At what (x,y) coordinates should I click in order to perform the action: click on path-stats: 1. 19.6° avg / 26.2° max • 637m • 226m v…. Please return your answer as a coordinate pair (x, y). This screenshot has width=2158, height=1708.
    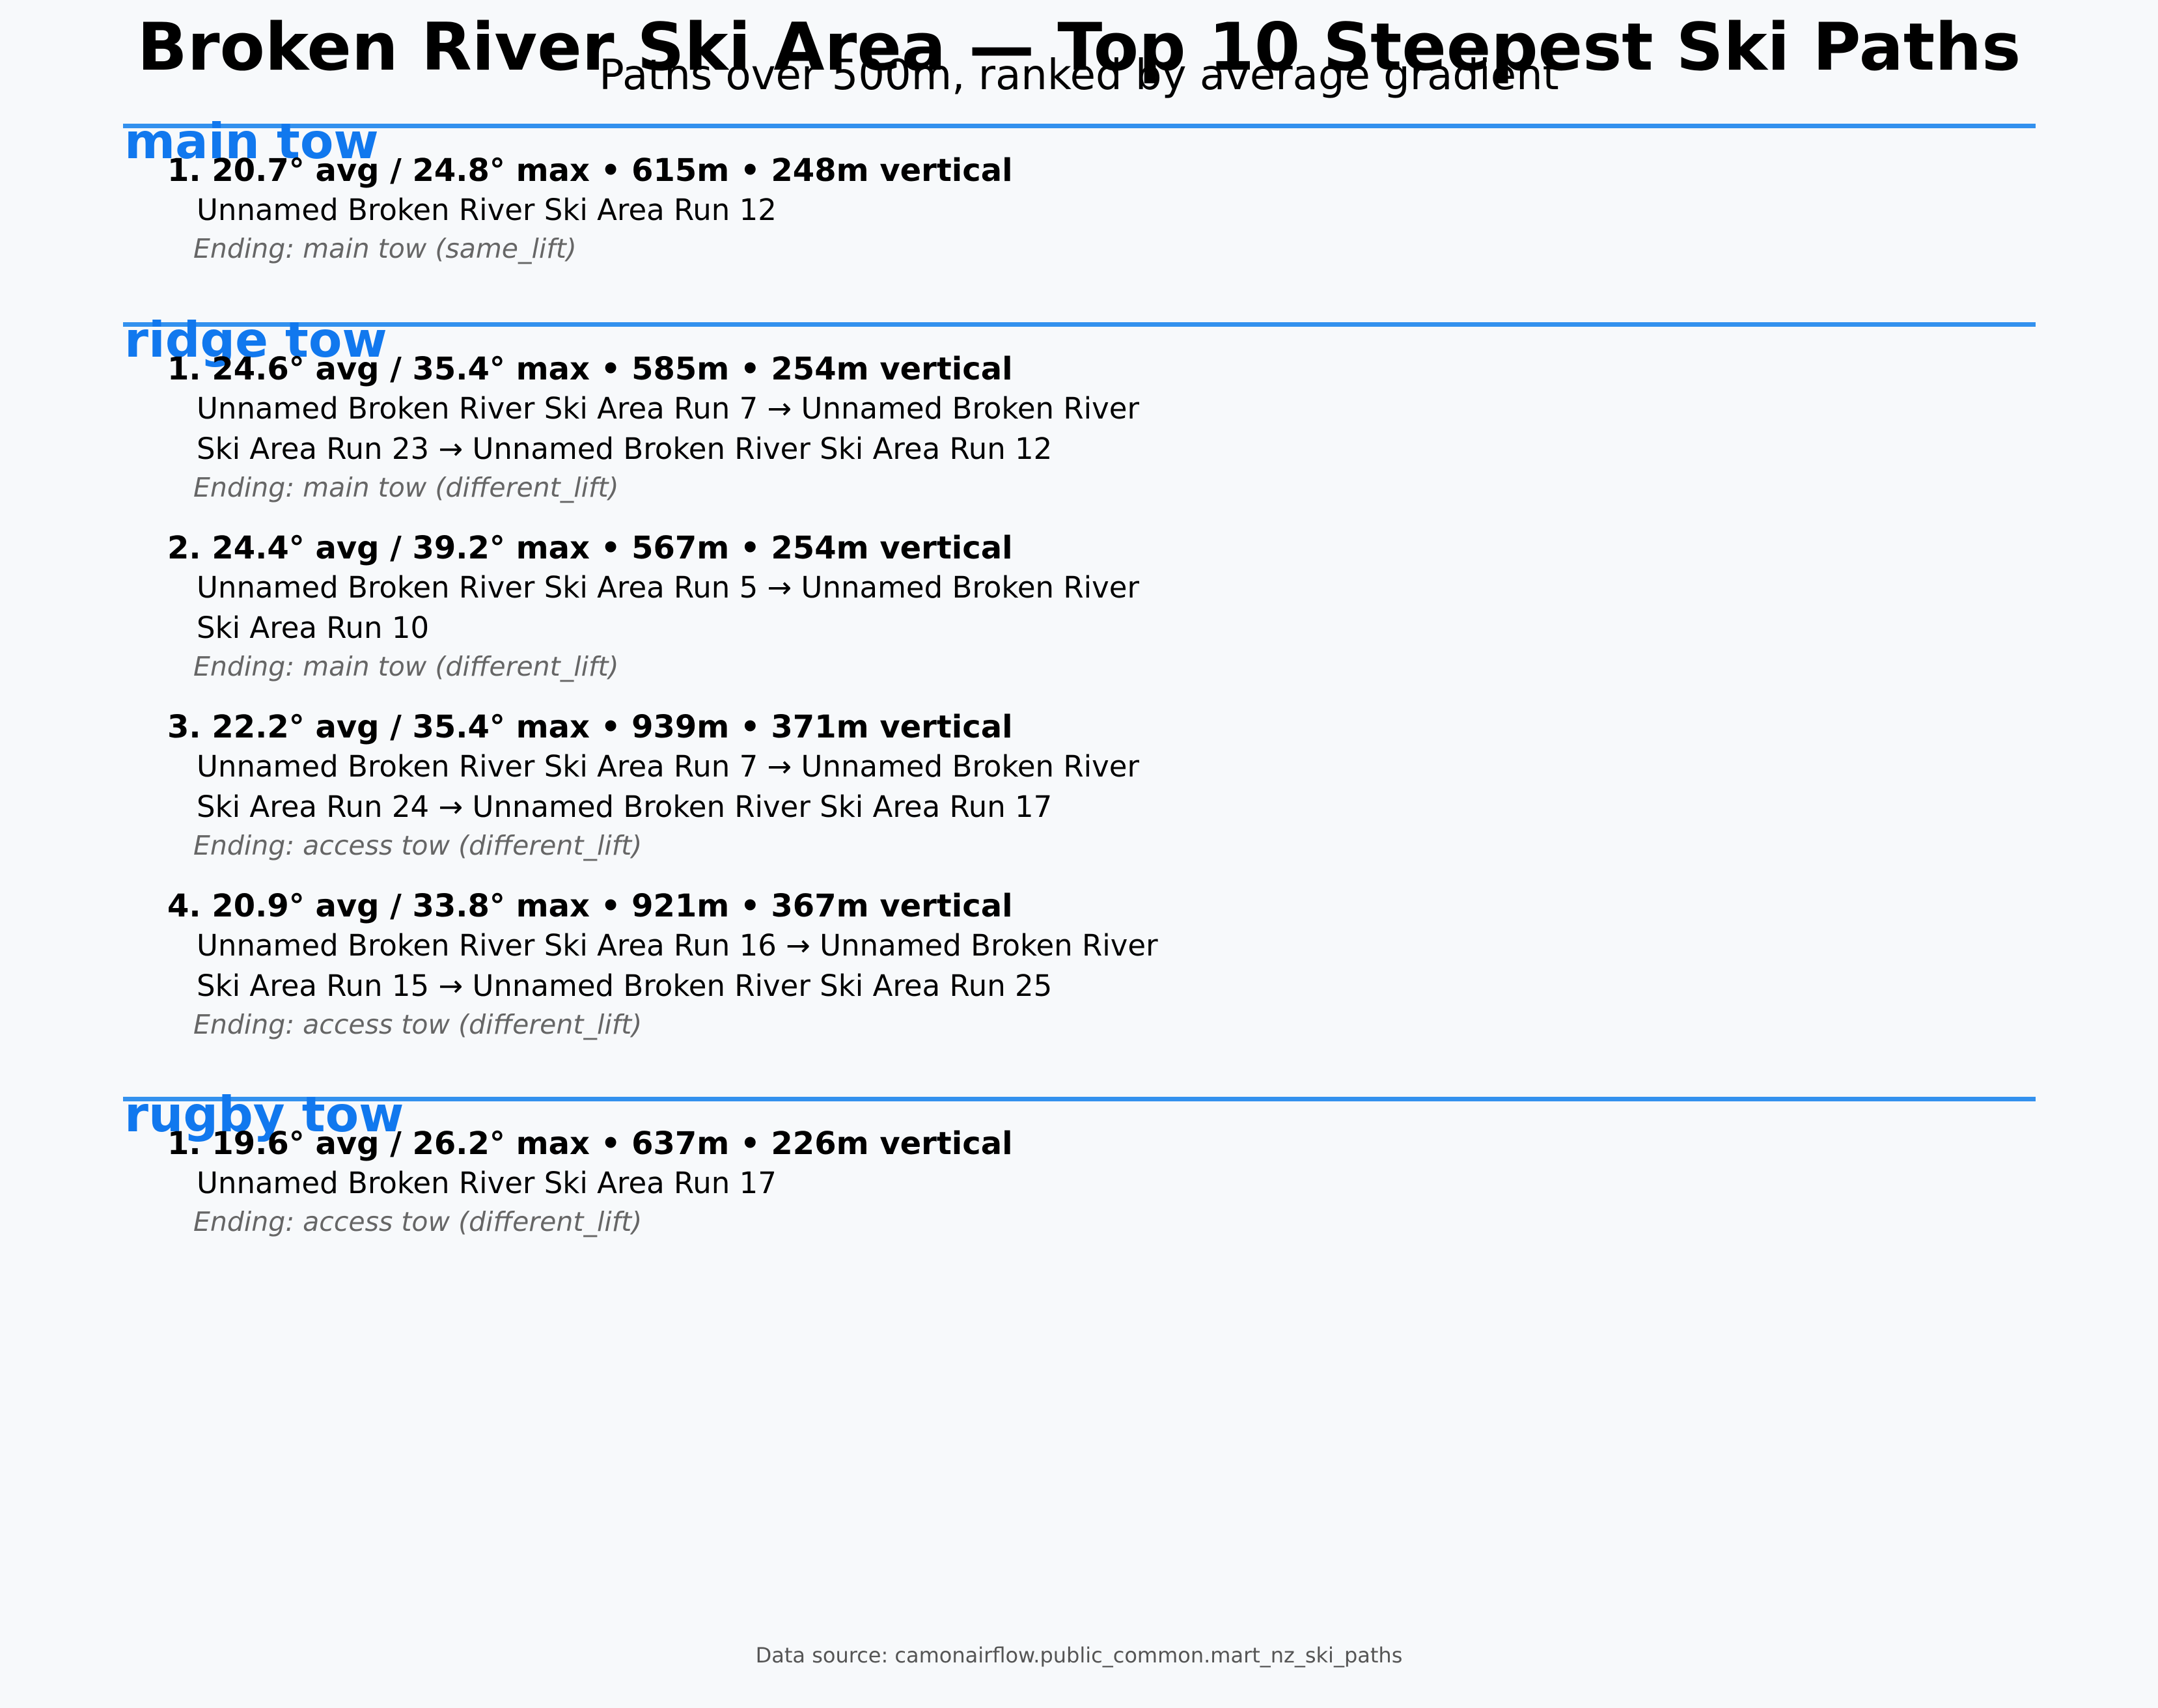
    Looking at the image, I should click on (590, 1143).